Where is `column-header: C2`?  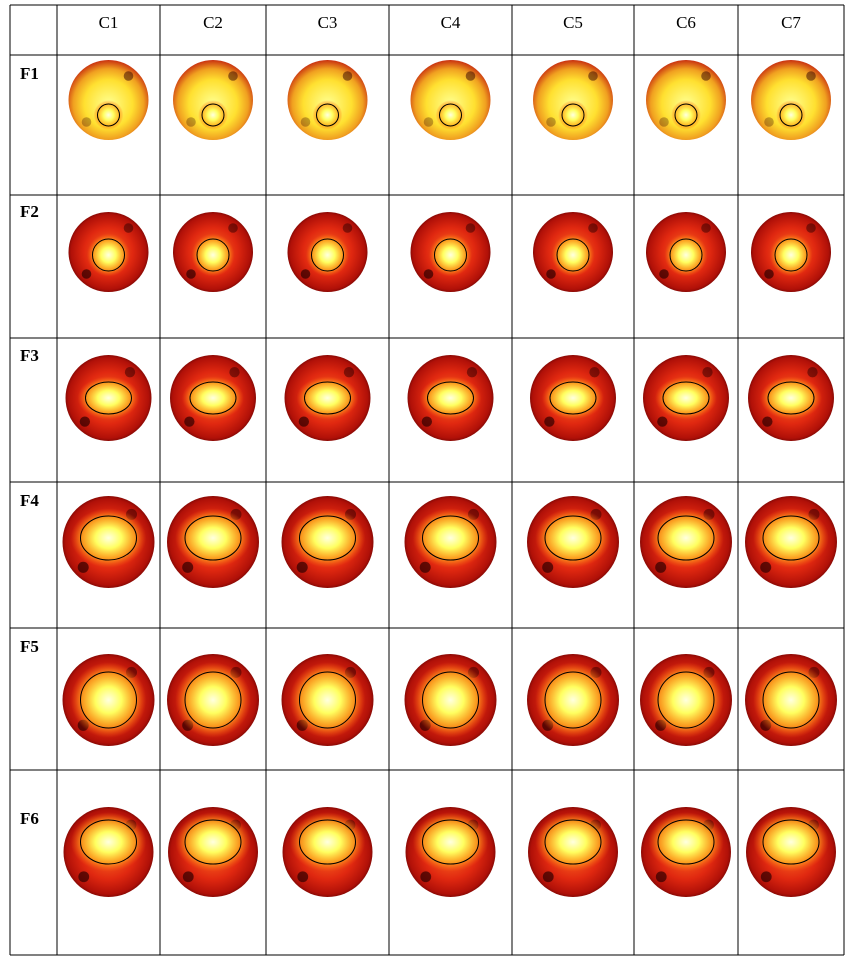 column-header: C2 is located at coordinates (213, 22).